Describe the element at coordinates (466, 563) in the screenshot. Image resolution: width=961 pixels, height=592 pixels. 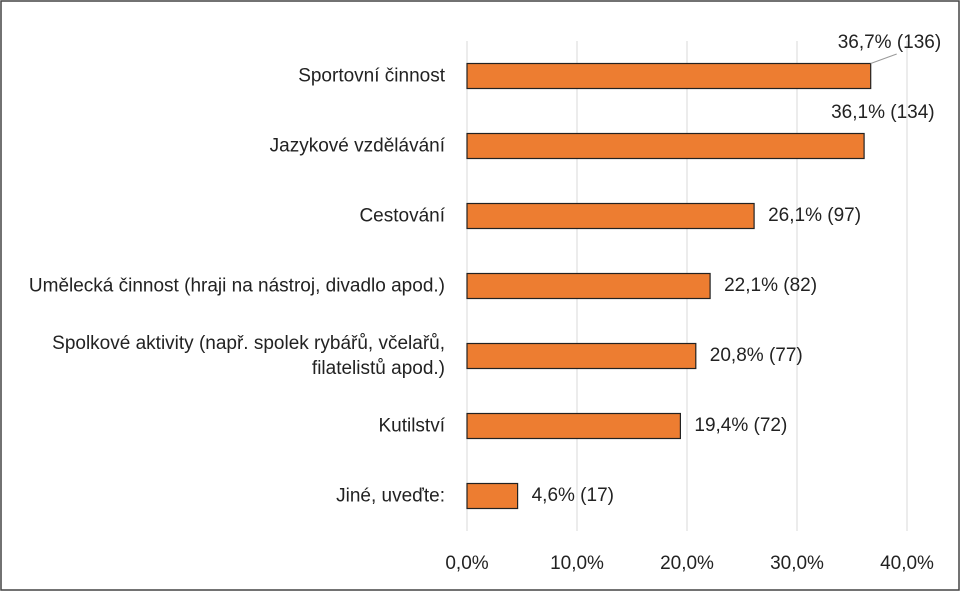
I see `x-tick-label: 0,0%` at that location.